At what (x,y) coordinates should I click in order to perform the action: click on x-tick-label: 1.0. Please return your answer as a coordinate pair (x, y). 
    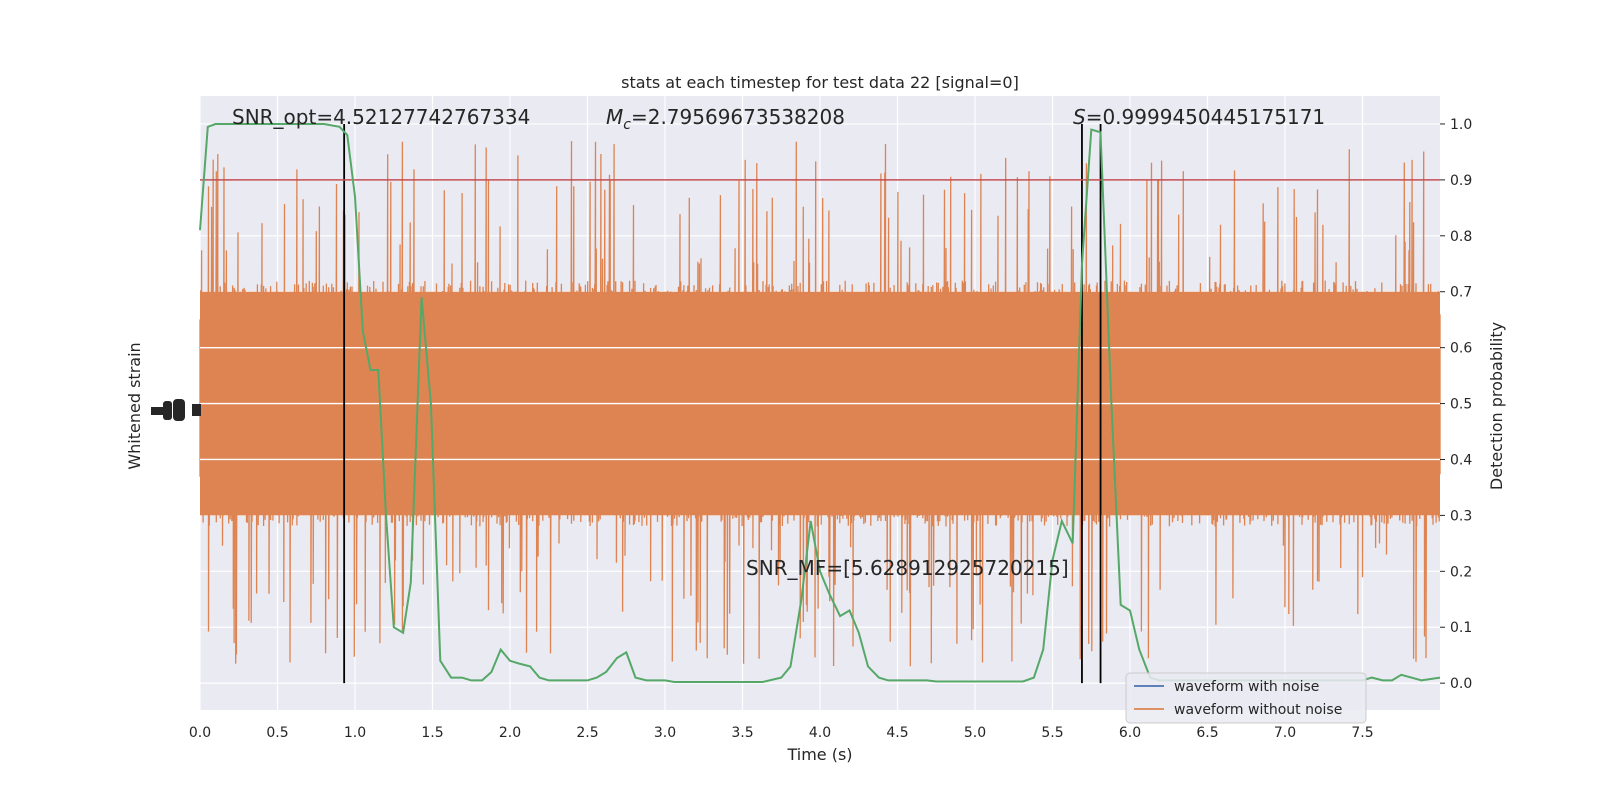
    Looking at the image, I should click on (355, 733).